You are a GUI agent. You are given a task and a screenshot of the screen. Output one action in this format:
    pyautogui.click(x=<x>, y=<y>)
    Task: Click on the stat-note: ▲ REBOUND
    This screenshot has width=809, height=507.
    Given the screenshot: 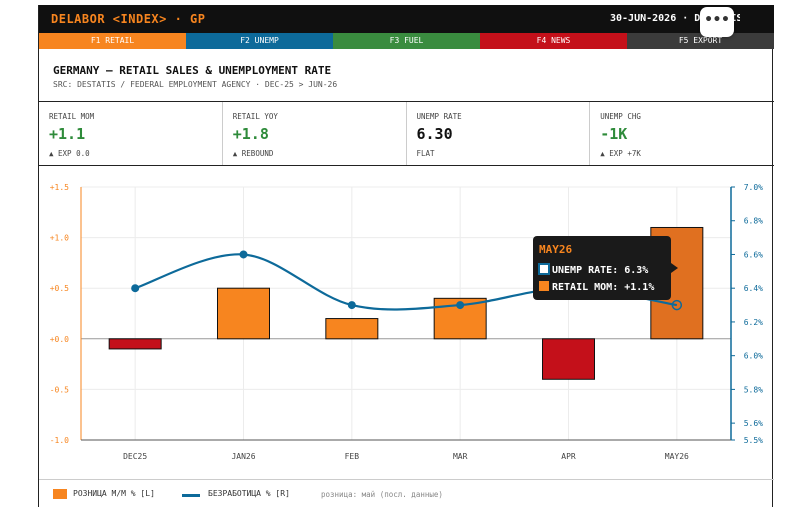 What is the action you would take?
    pyautogui.click(x=253, y=153)
    